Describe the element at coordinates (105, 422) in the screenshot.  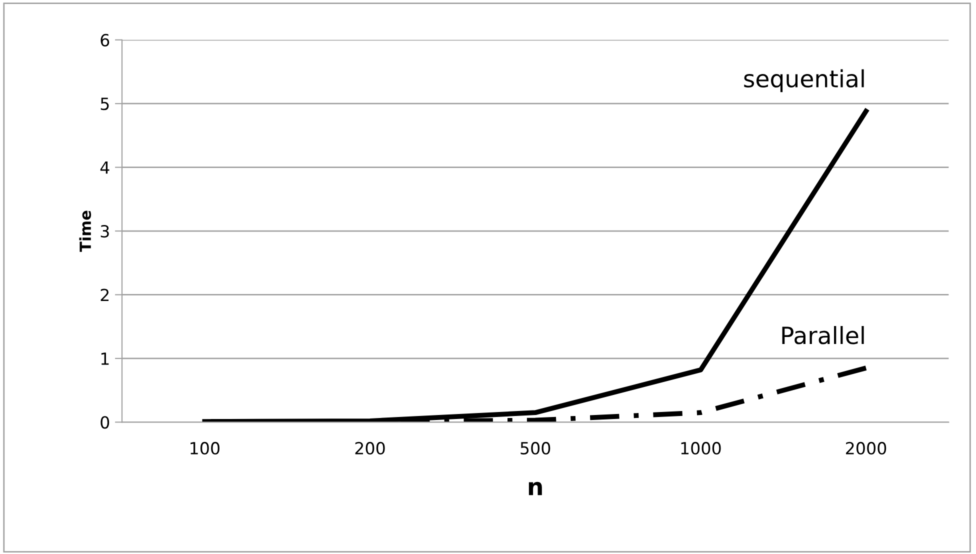
I see `y-tick-label: 0` at that location.